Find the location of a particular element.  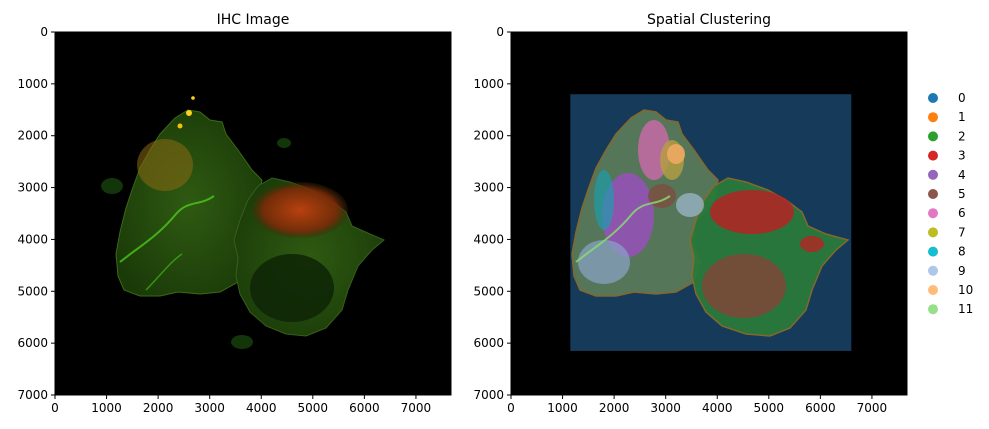

legend-label-11: 11 is located at coordinates (965, 309).